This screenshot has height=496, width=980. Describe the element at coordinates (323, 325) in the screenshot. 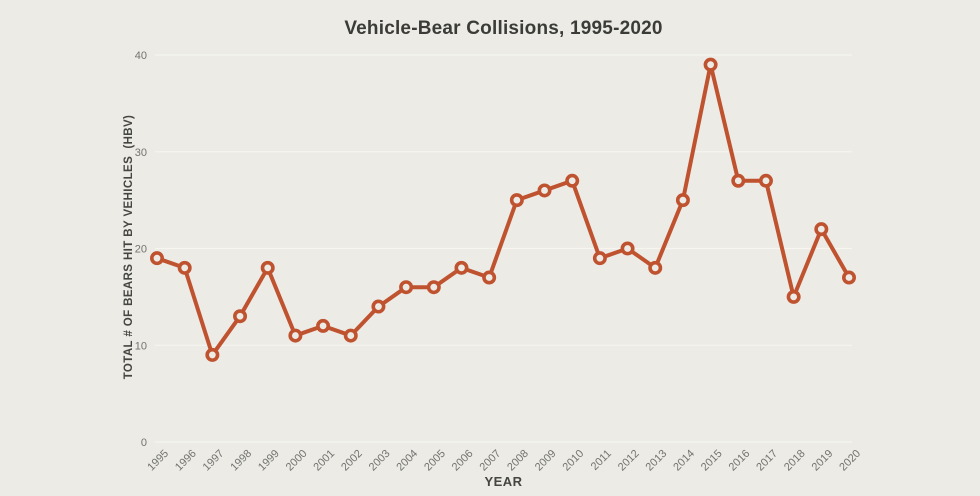

I see `data-point-2001` at that location.